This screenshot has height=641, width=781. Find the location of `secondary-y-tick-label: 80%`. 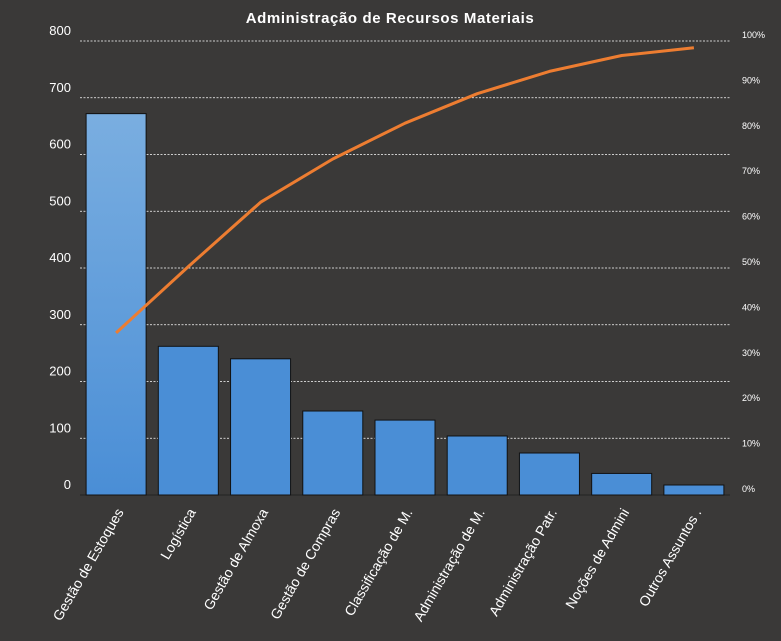

secondary-y-tick-label: 80% is located at coordinates (751, 126).